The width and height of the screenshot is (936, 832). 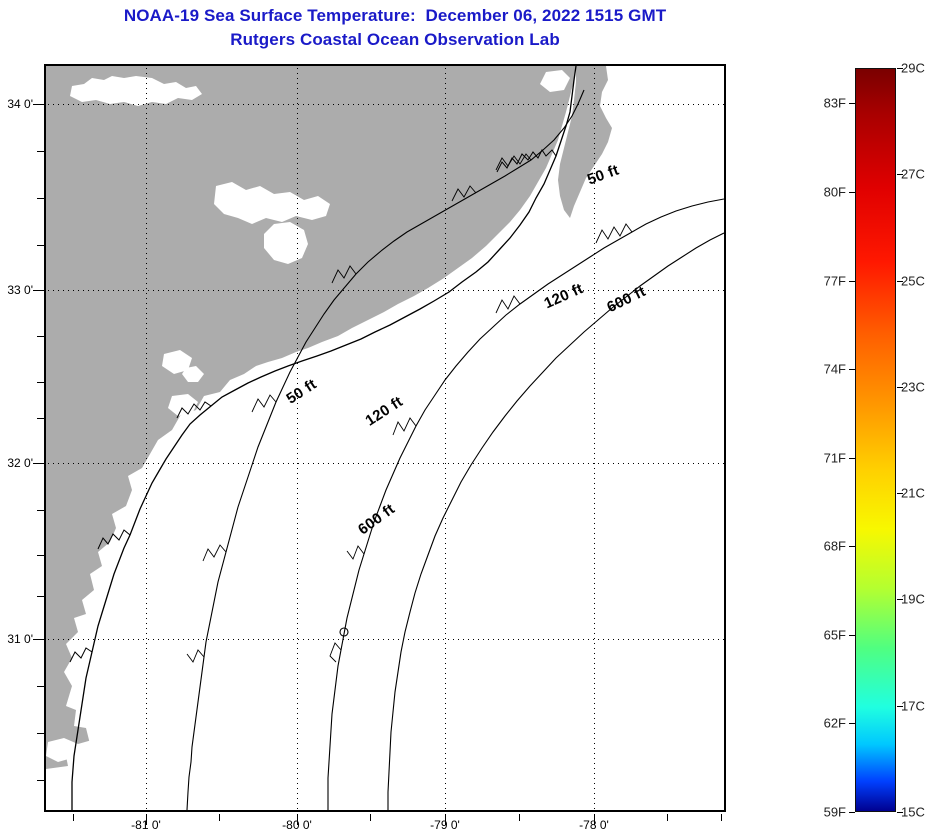 What do you see at coordinates (913, 387) in the screenshot?
I see `colorbar-label-celsius: 23C` at bounding box center [913, 387].